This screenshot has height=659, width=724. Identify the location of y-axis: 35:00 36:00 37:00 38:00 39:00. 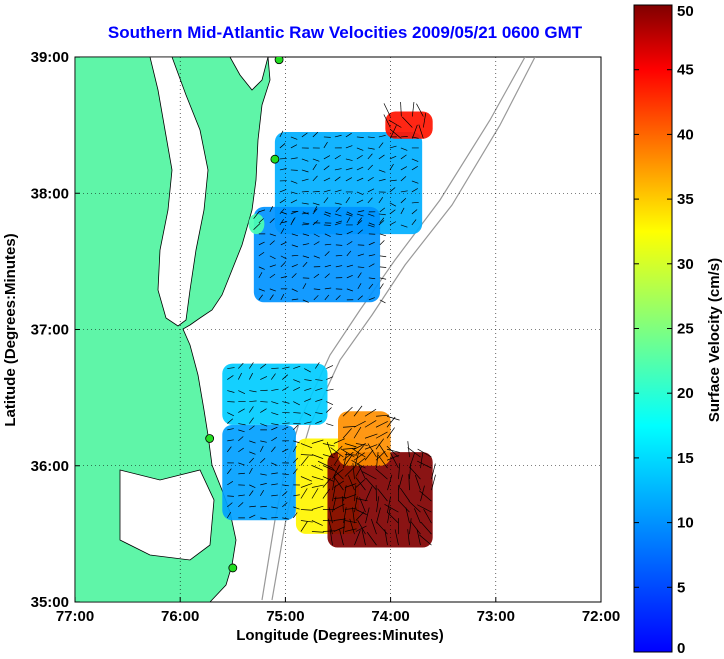
(55, 330).